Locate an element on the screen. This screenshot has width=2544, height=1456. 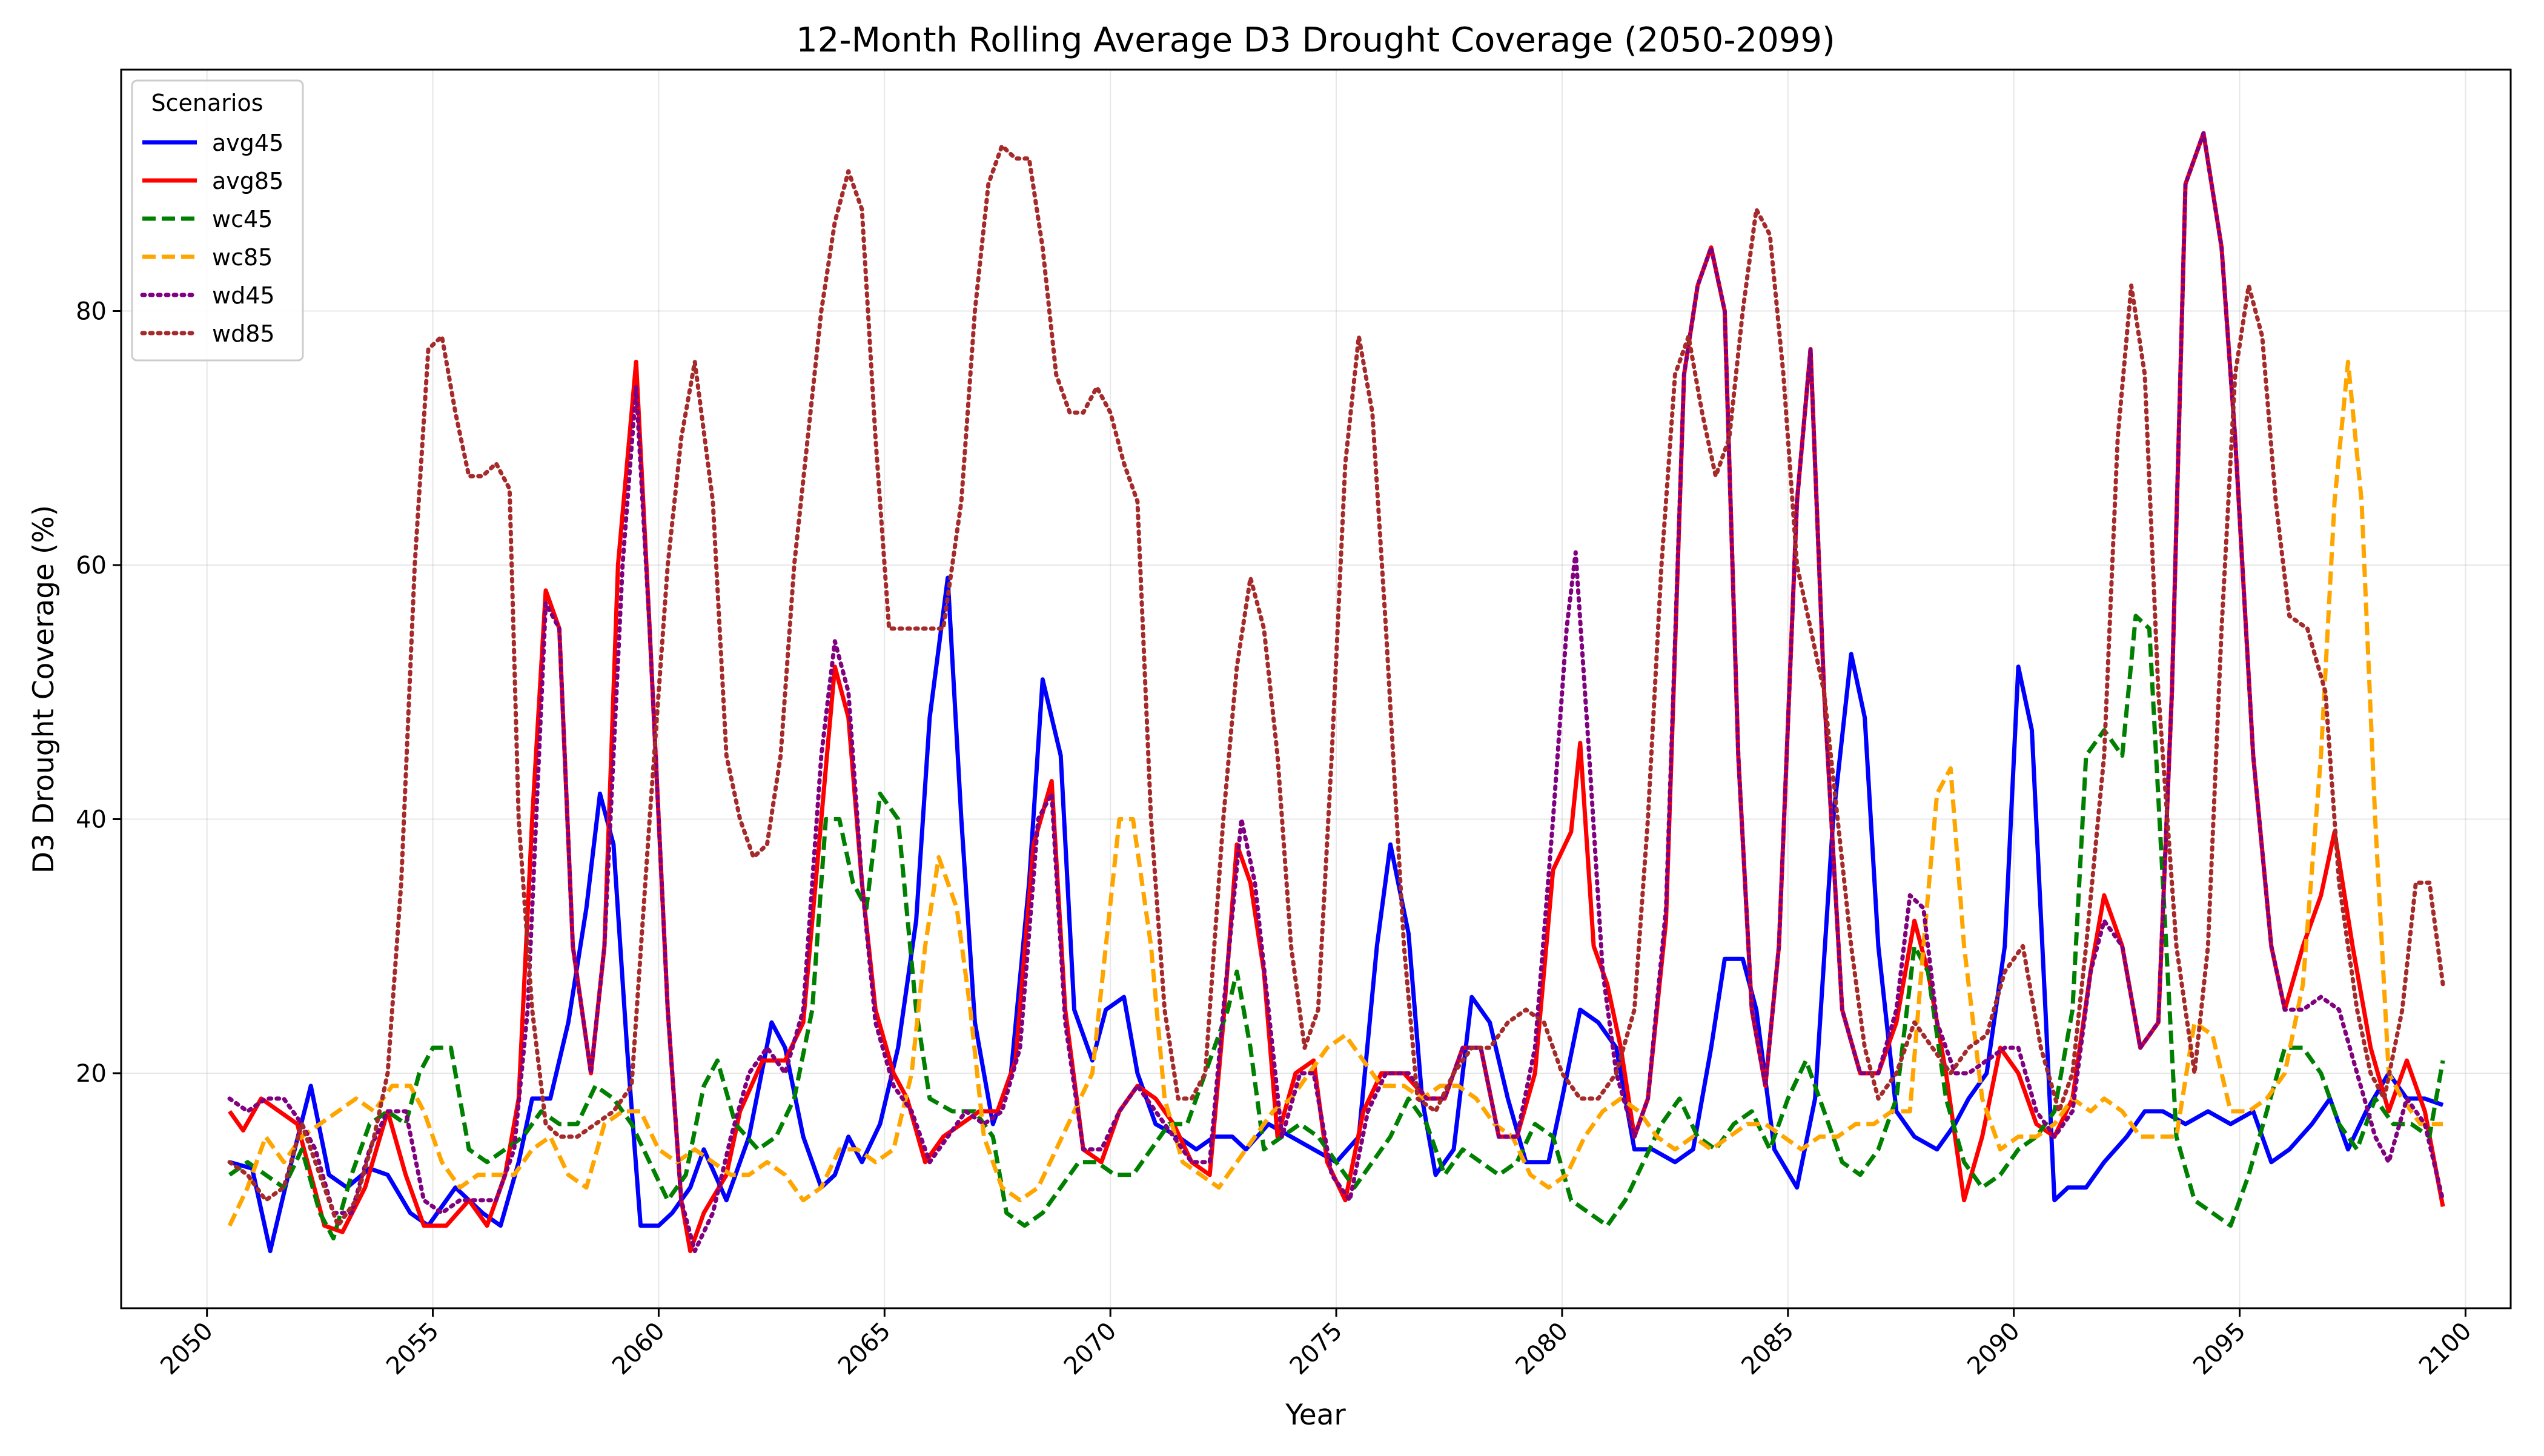
x-axis-label: Year is located at coordinates (1315, 1415).